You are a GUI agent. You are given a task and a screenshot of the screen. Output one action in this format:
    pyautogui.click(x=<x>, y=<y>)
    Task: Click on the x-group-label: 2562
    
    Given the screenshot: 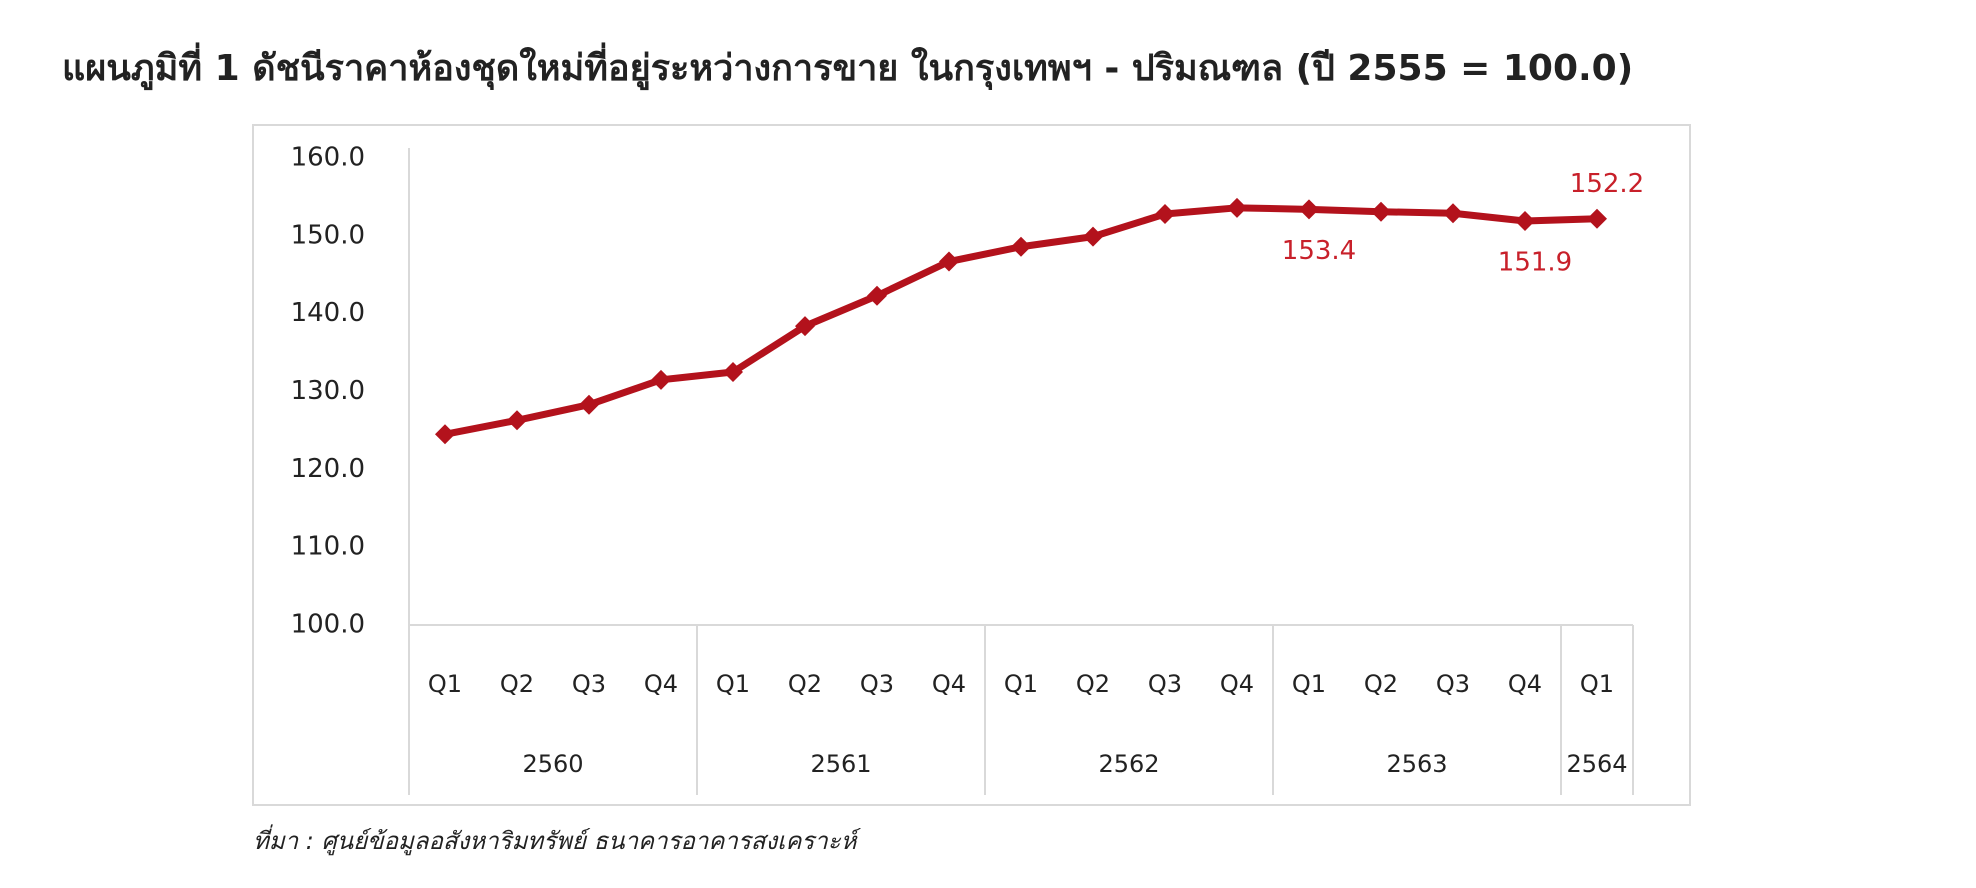 What is the action you would take?
    pyautogui.click(x=1128, y=764)
    